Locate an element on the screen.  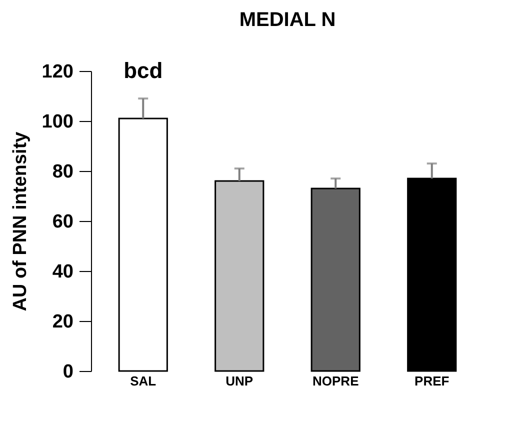
x-tick-label: UNP is located at coordinates (240, 381).